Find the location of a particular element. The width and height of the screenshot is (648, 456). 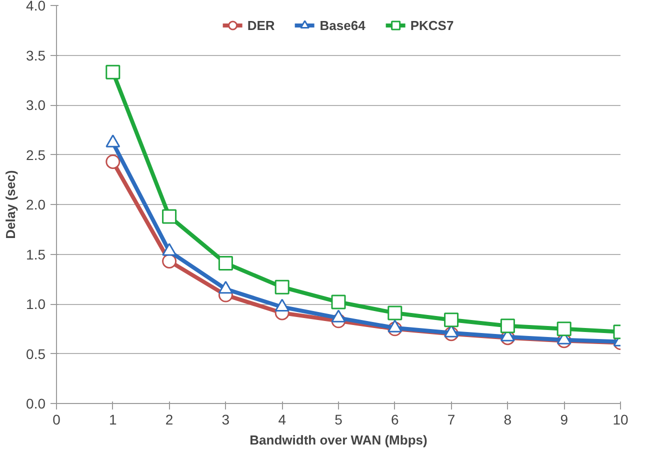

x-tick-label: 7 is located at coordinates (451, 420).